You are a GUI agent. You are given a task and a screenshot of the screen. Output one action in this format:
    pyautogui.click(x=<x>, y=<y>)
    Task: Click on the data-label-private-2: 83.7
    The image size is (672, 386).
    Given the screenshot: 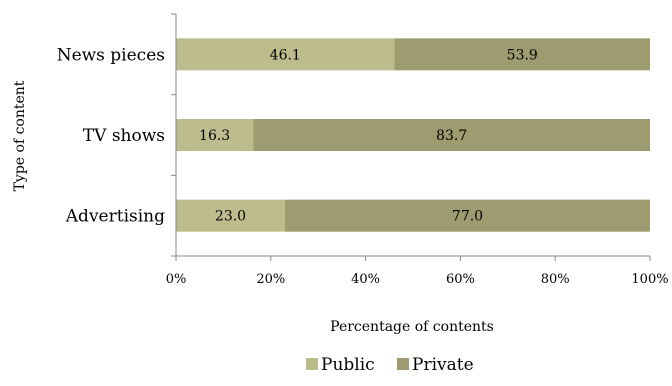 What is the action you would take?
    pyautogui.click(x=451, y=136)
    